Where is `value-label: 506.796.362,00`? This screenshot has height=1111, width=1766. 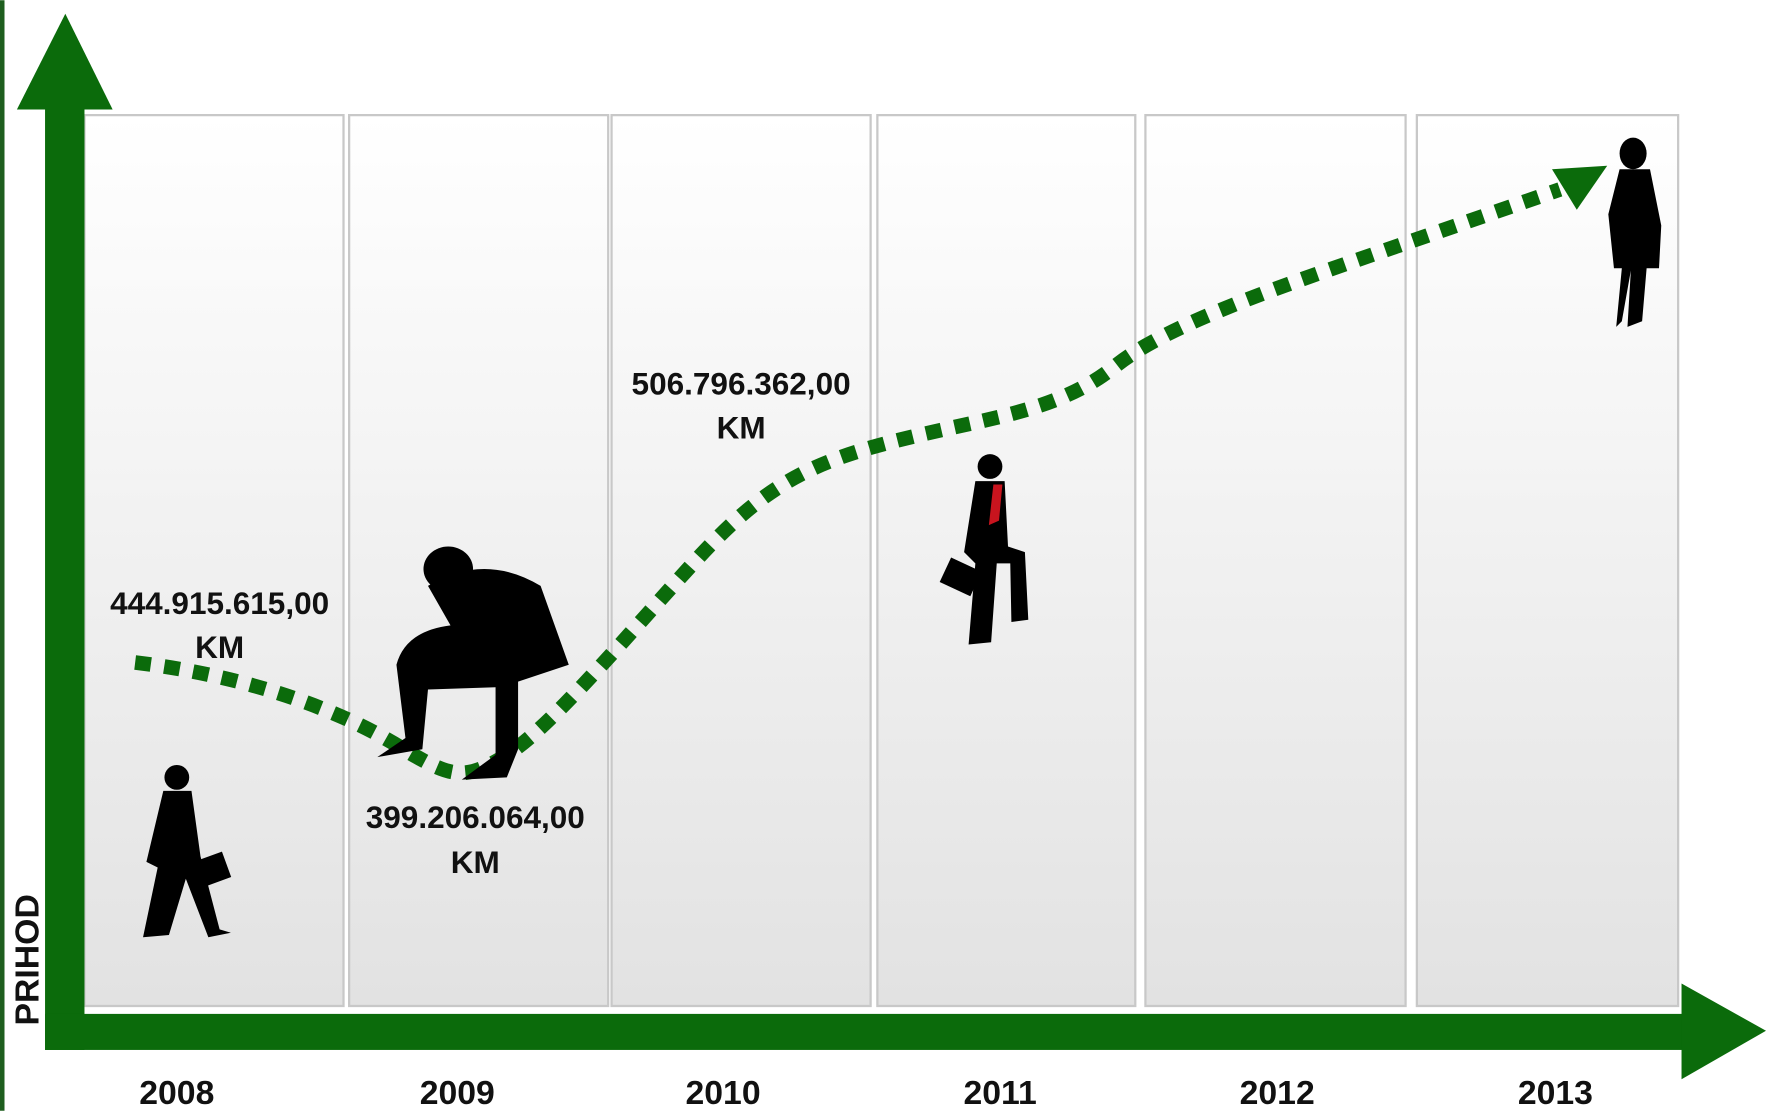 value-label: 506.796.362,00 is located at coordinates (741, 383).